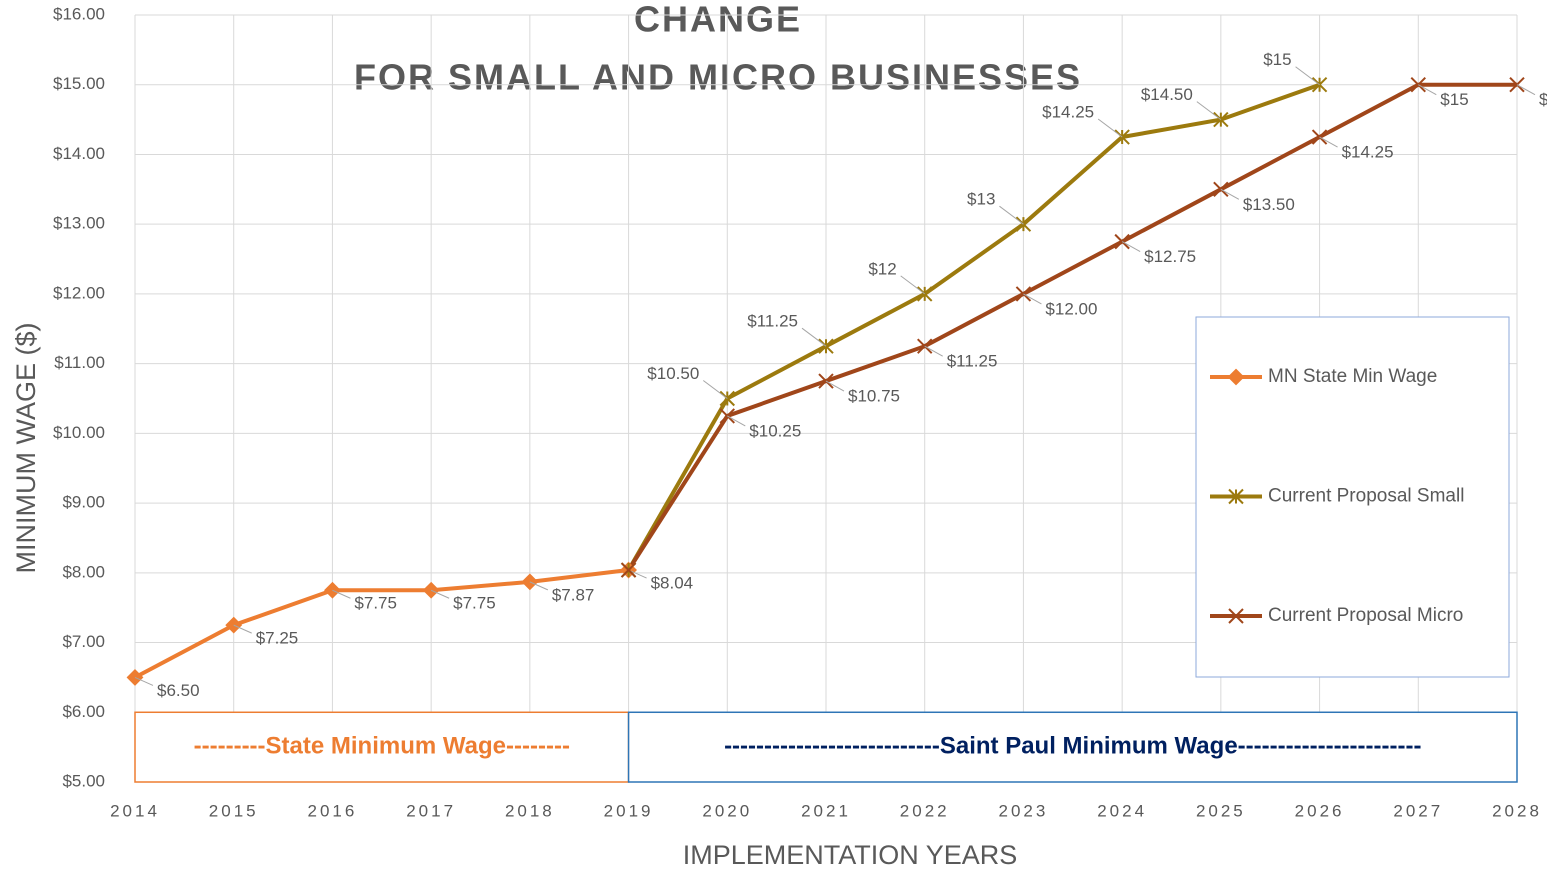 This screenshot has height=873, width=1547. What do you see at coordinates (178, 690) in the screenshot?
I see `data-label: $6.50` at bounding box center [178, 690].